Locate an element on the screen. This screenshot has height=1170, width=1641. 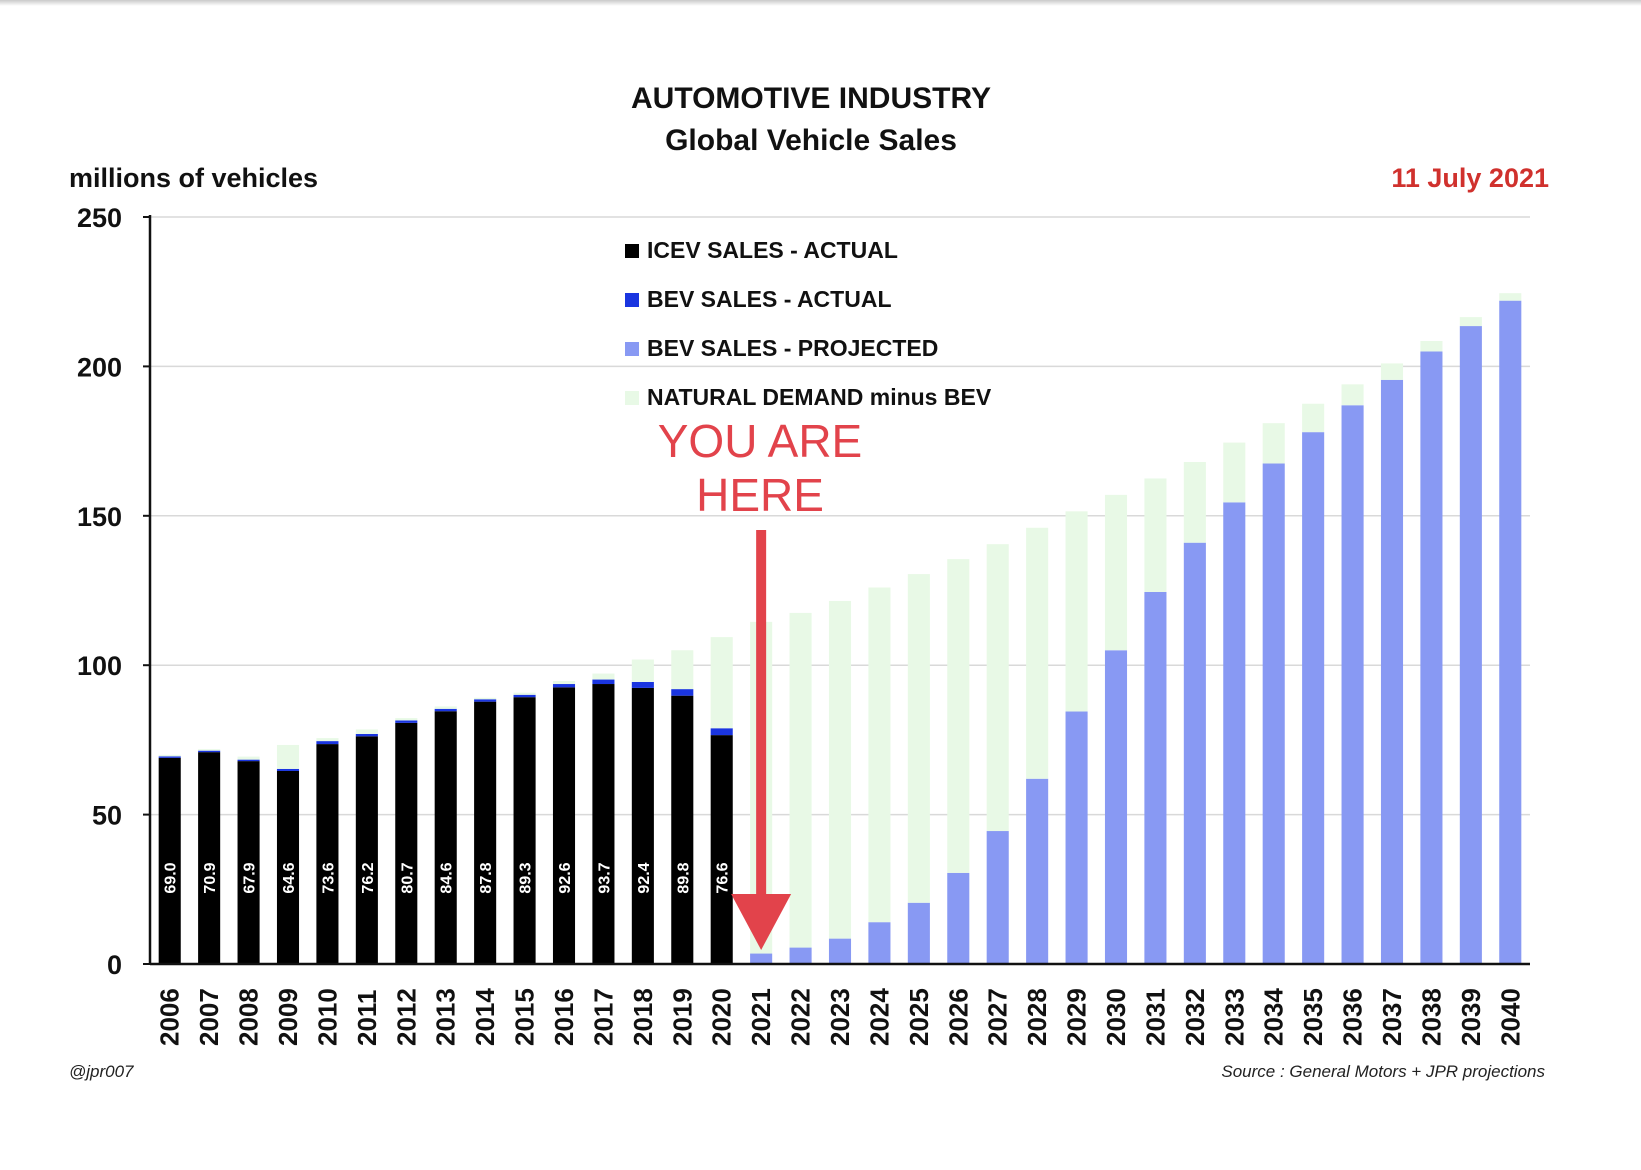
bar-bev_projected-2025 is located at coordinates (918, 933).